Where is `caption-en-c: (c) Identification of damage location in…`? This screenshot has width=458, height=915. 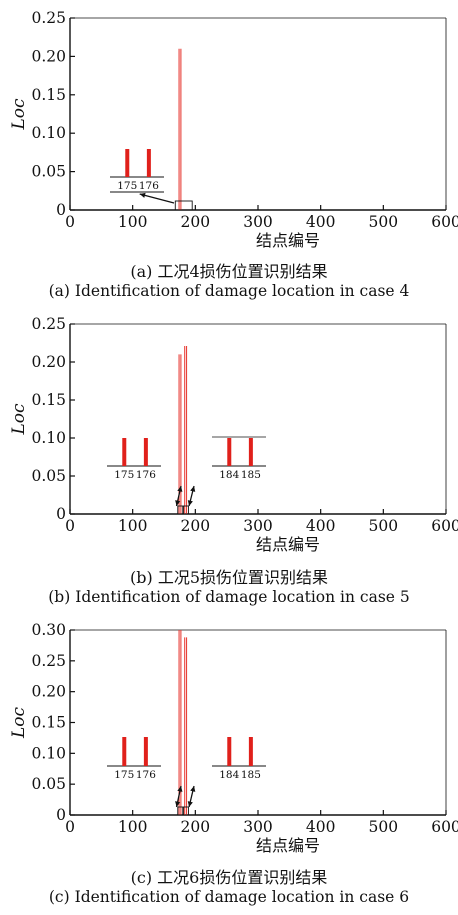
caption-en-c: (c) Identification of damage location in… is located at coordinates (229, 897).